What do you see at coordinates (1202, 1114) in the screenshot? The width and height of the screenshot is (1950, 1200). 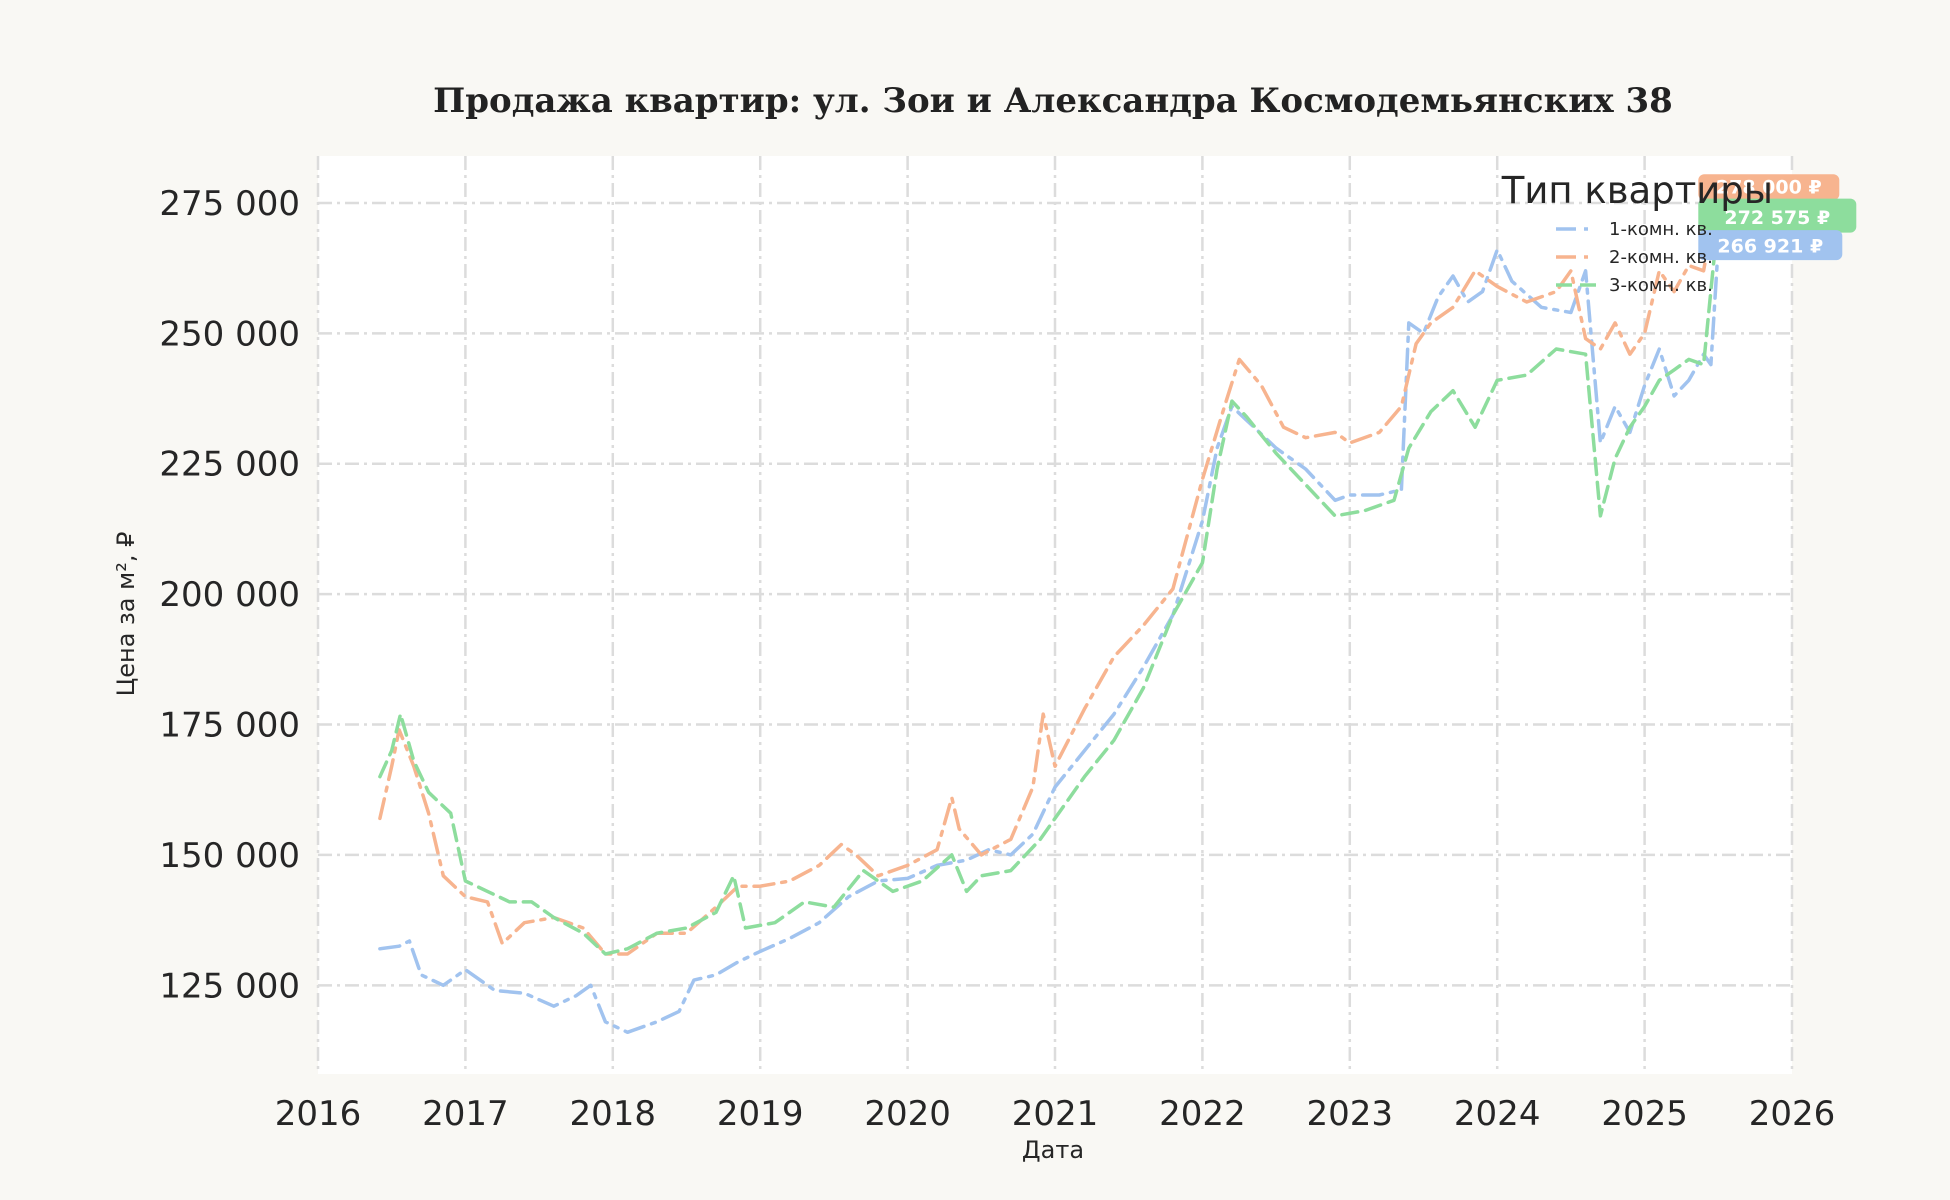 I see `x-tick-label-2022: 2022` at bounding box center [1202, 1114].